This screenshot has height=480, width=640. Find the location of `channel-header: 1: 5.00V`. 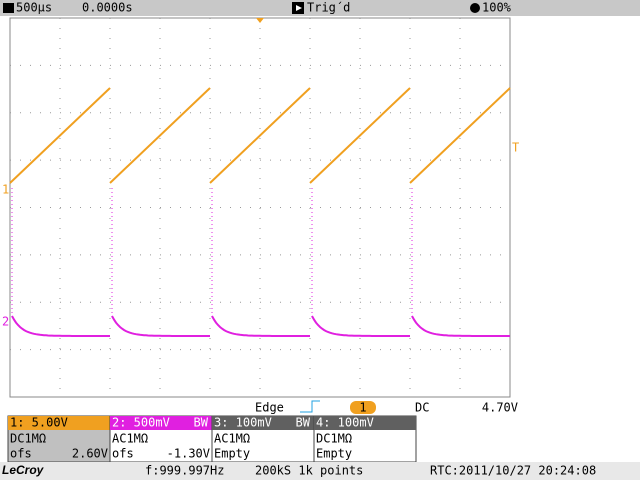

channel-header: 1: 5.00V is located at coordinates (39, 423).